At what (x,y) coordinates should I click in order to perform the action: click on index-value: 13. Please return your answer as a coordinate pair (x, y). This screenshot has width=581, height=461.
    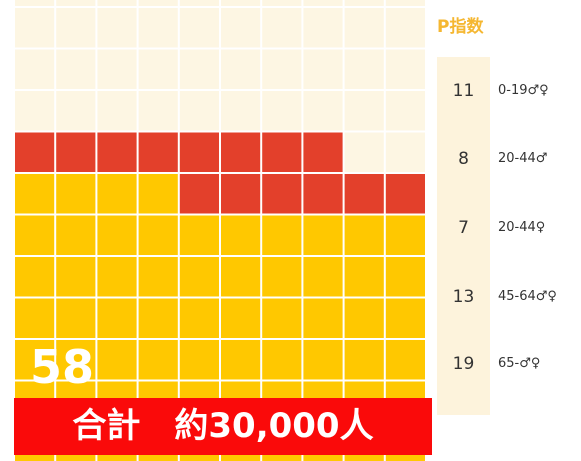
    Looking at the image, I should click on (463, 297).